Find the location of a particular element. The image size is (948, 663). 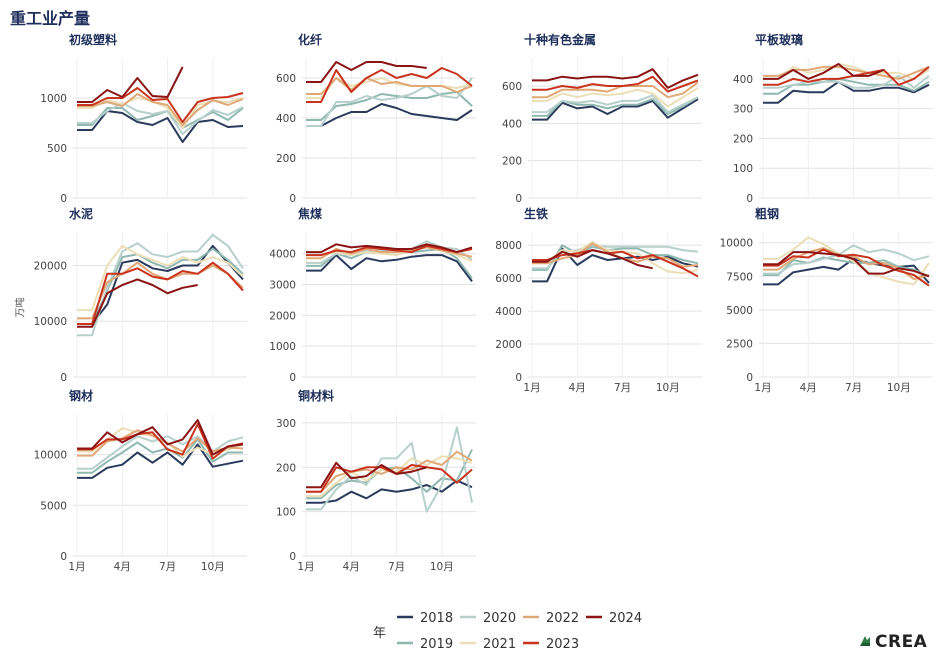

legend-label-2024: 2024 is located at coordinates (625, 618).